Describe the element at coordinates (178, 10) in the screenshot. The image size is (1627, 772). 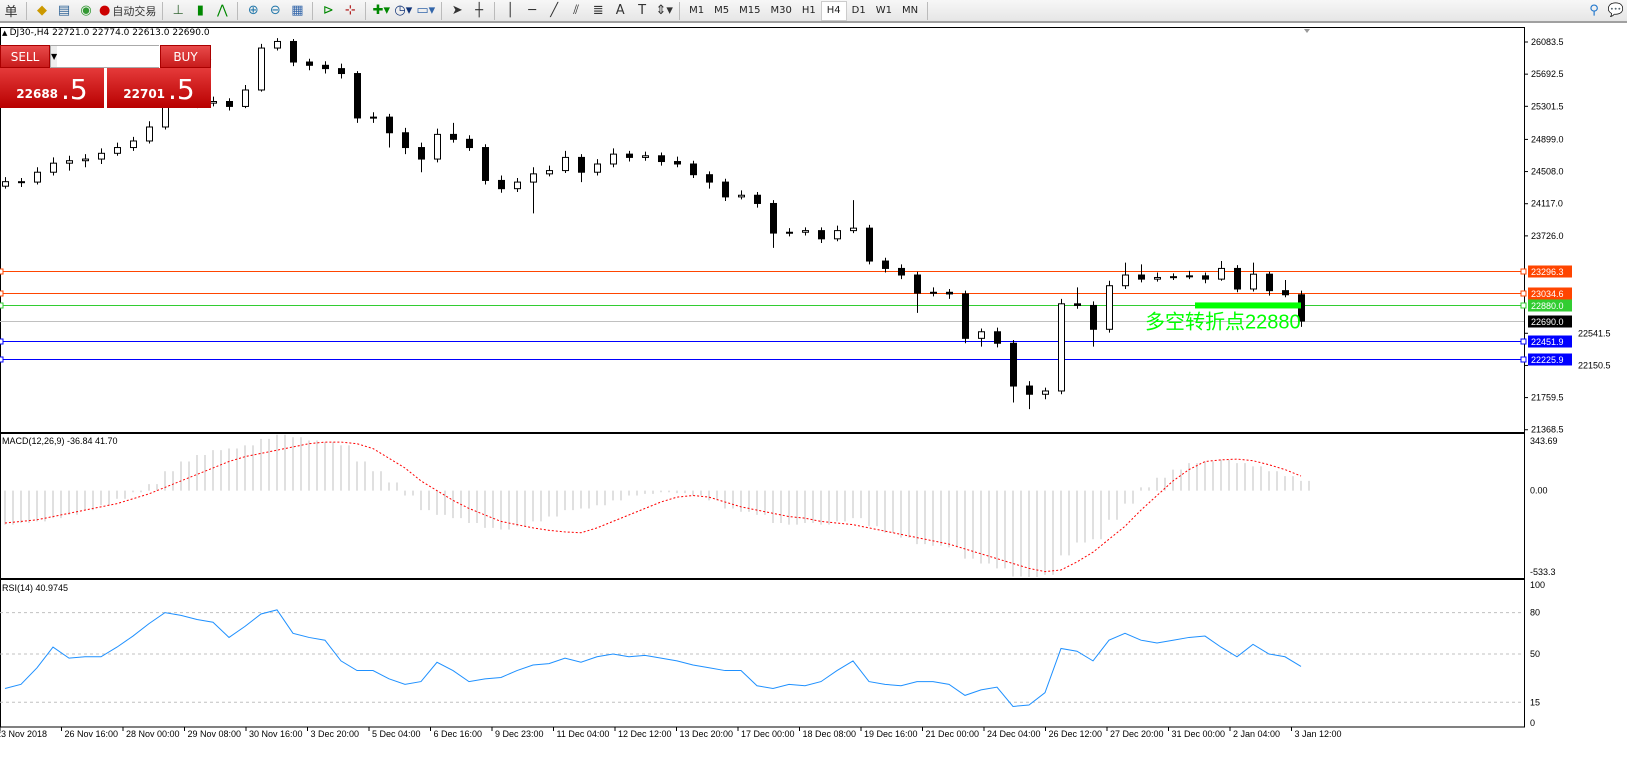
I see `bar-chart-icon: ⊥` at that location.